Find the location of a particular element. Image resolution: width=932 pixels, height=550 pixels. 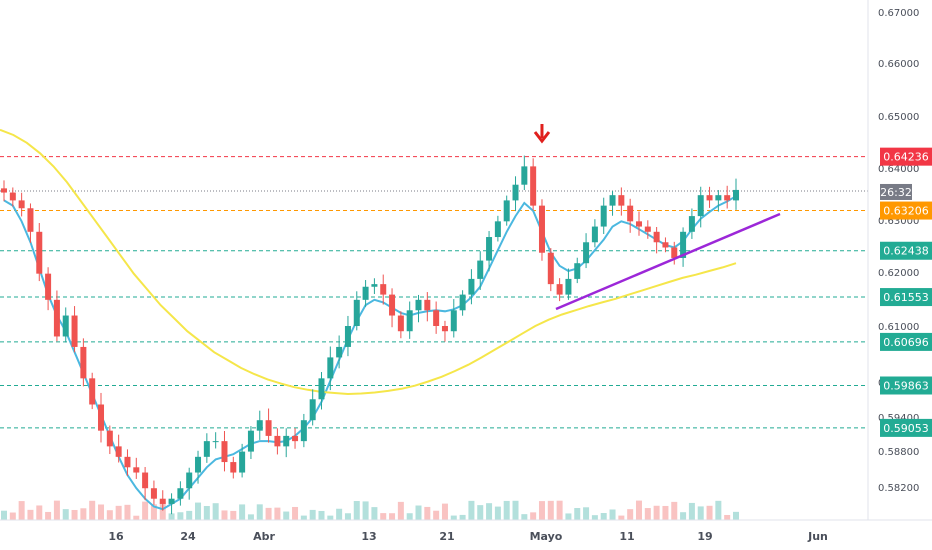

y-tick-label: 0.58800 is located at coordinates (898, 452).